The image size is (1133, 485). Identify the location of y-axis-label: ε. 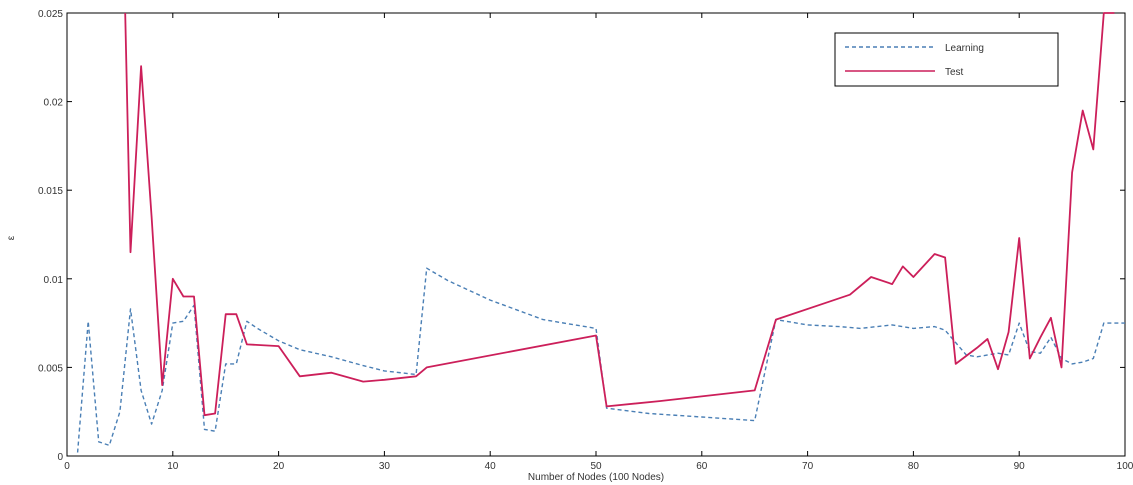
(11, 237).